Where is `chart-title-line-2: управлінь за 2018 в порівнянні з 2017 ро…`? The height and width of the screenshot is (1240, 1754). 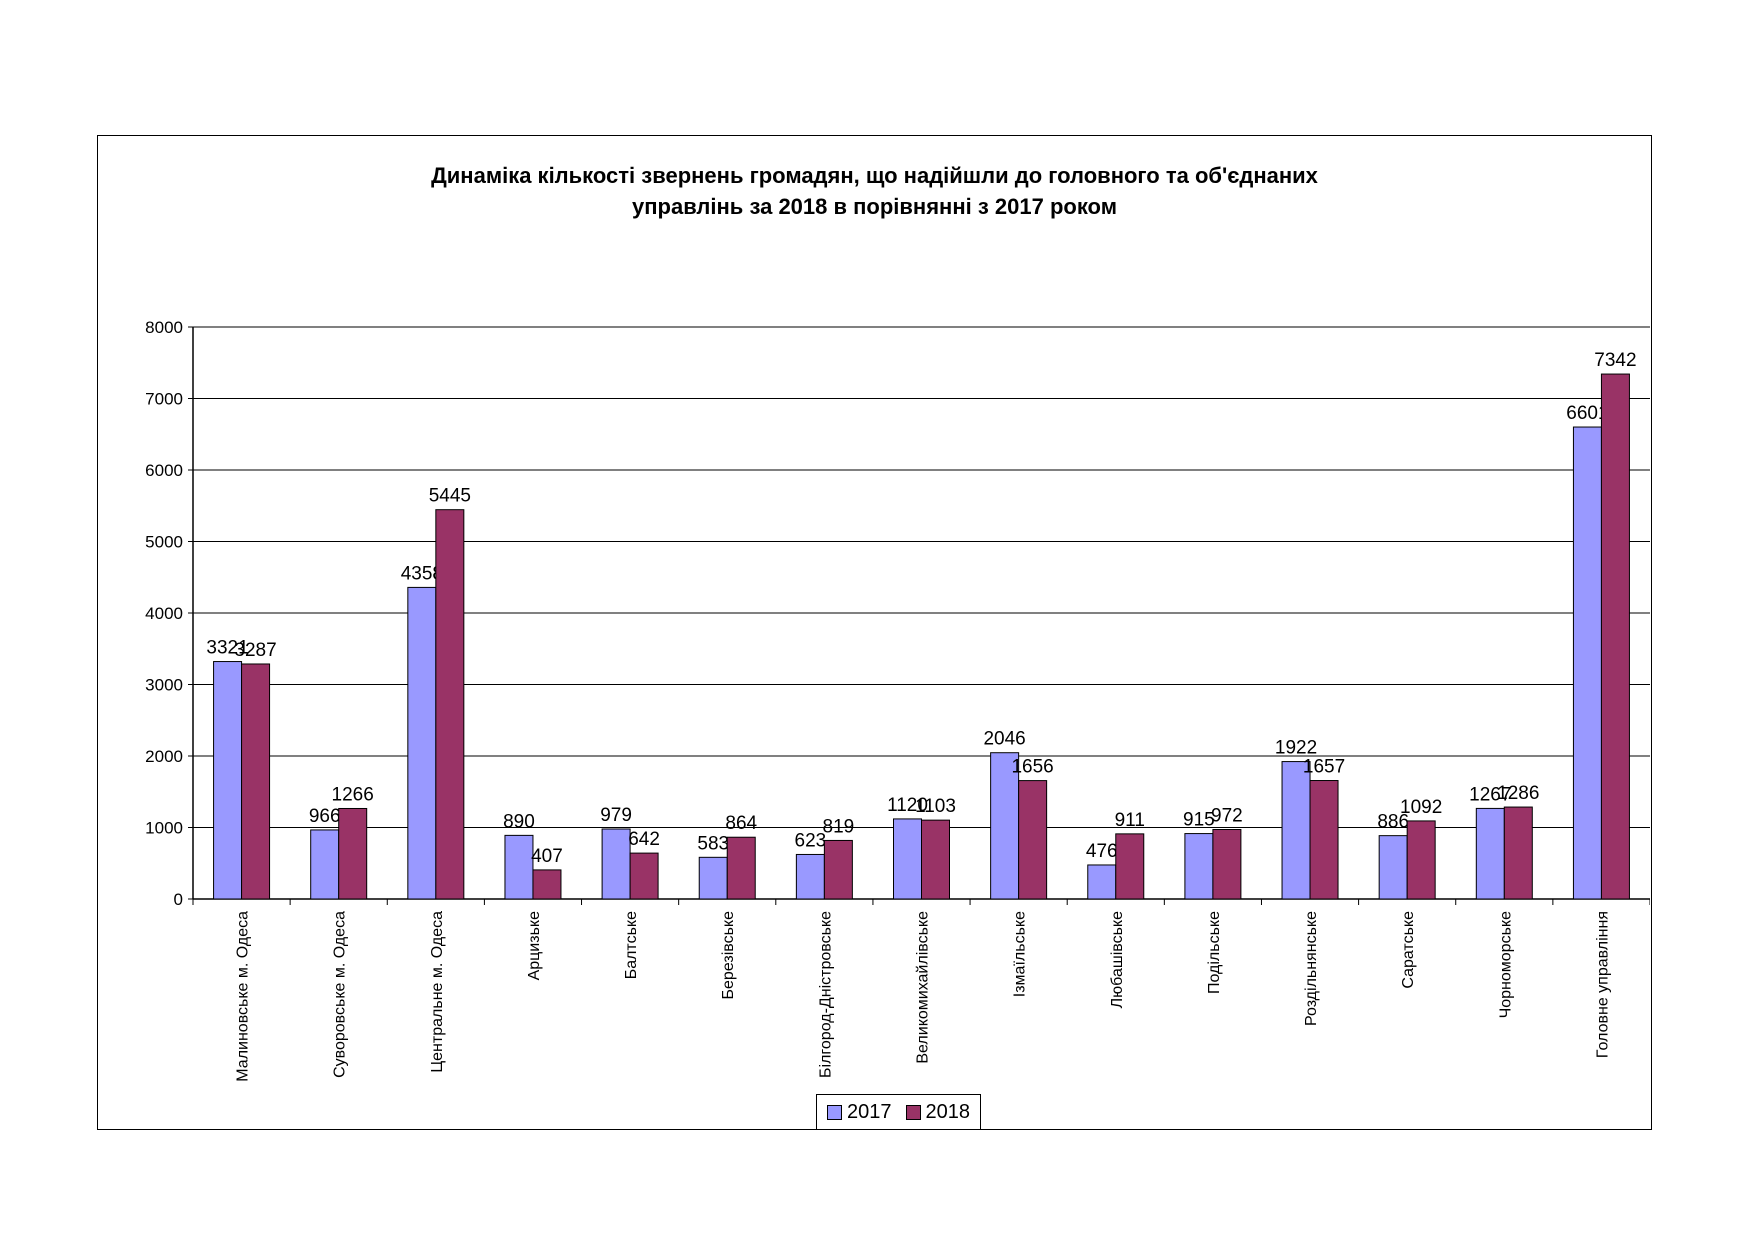 chart-title-line-2: управлінь за 2018 в порівнянні з 2017 ро… is located at coordinates (874, 206).